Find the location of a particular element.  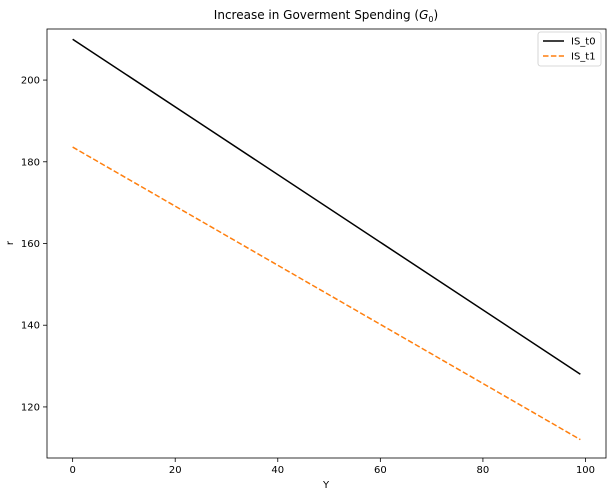

x-tick-label: 80 is located at coordinates (483, 470).